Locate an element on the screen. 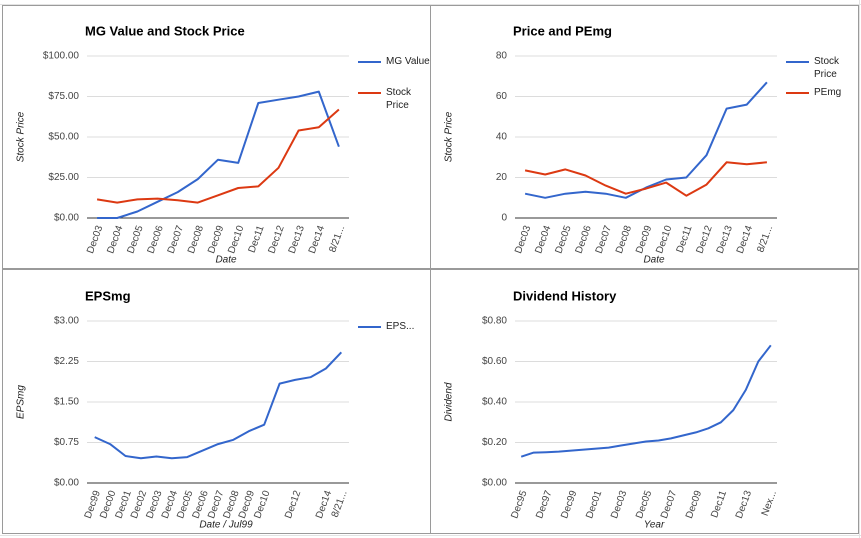 The width and height of the screenshot is (861, 538). chart-title: EPSmg is located at coordinates (108, 295).